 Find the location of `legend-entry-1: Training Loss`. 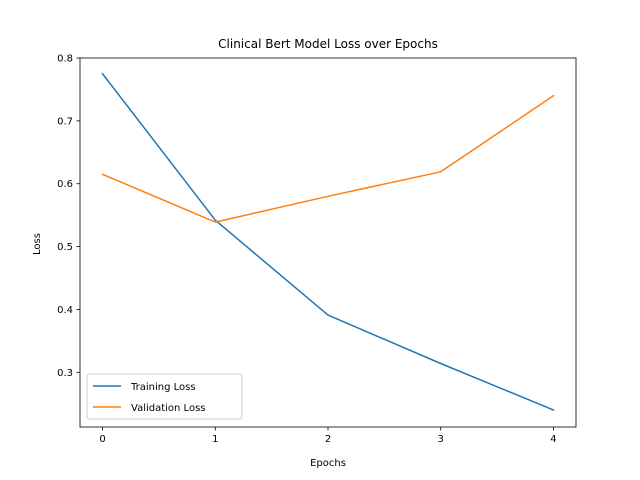

legend-entry-1: Training Loss is located at coordinates (163, 387).